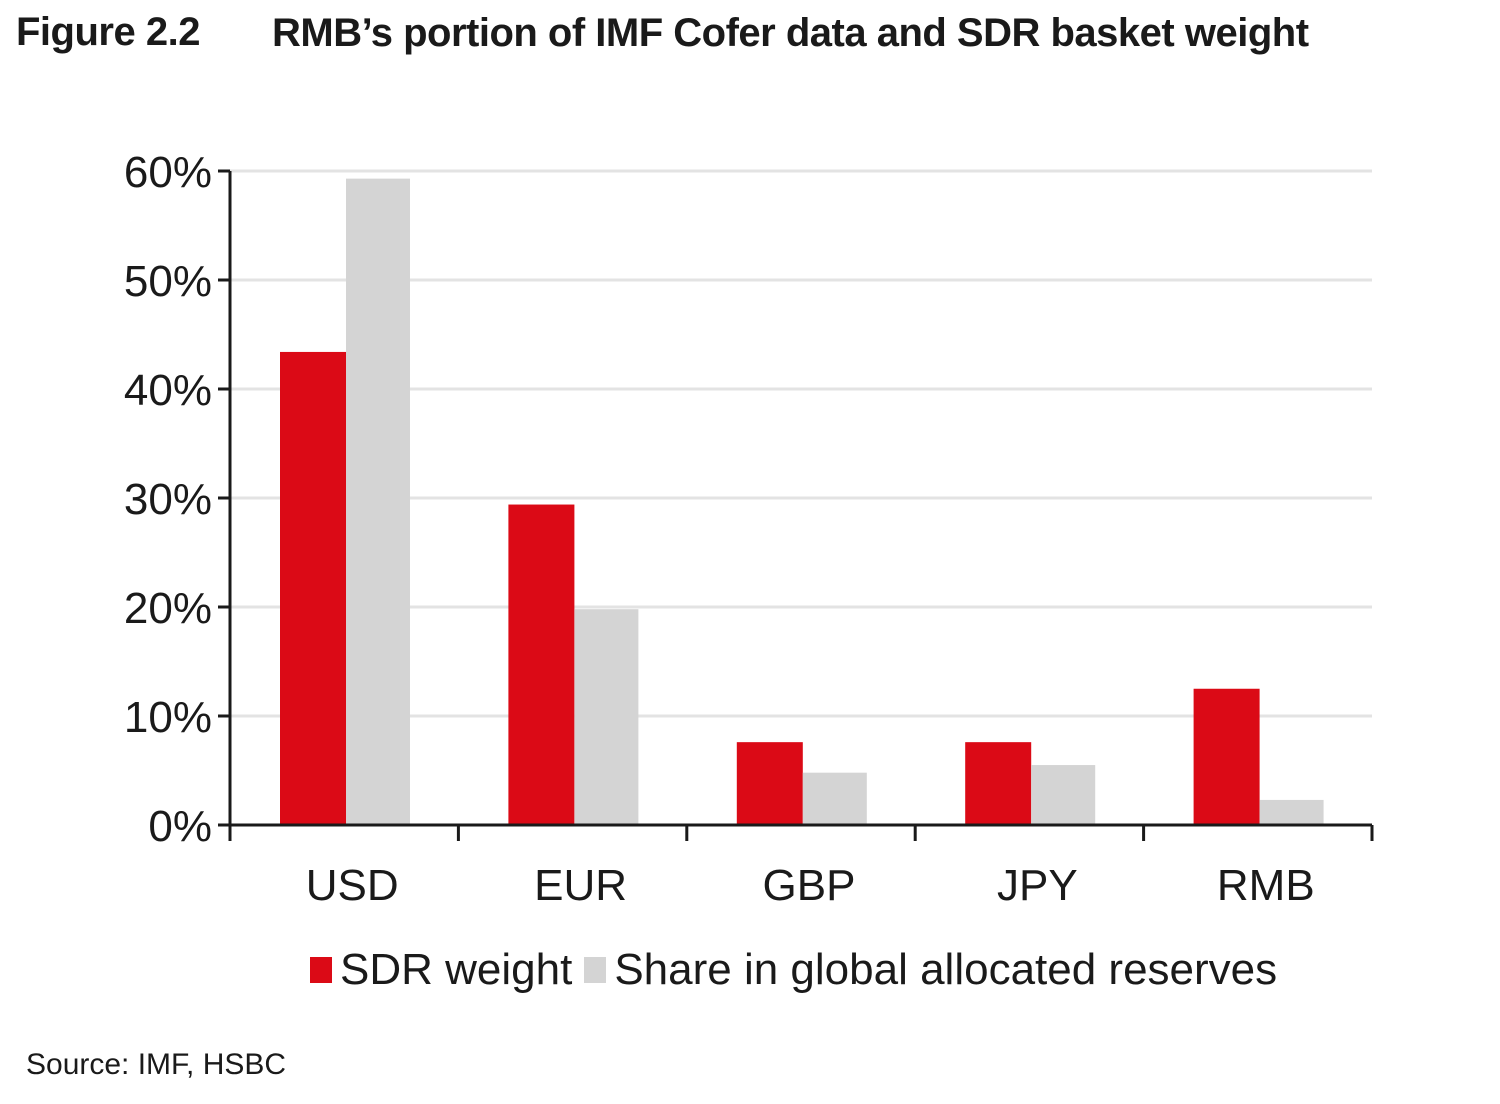 The width and height of the screenshot is (1500, 1104). Describe the element at coordinates (156, 1064) in the screenshot. I see `source-note: Source: IMF, HSBC` at that location.